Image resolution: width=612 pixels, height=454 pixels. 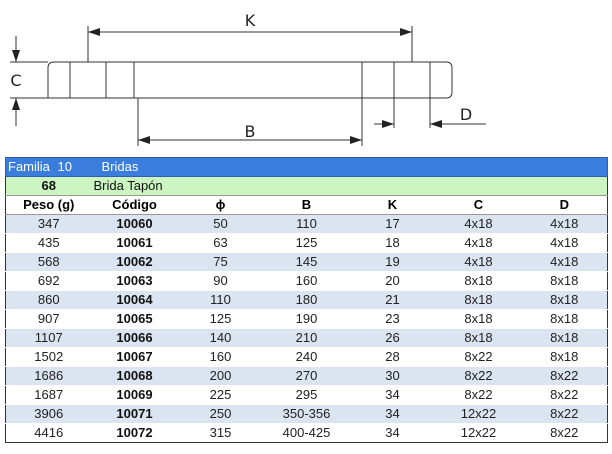 I want to click on codigo-cell: 10067, so click(x=134, y=357).